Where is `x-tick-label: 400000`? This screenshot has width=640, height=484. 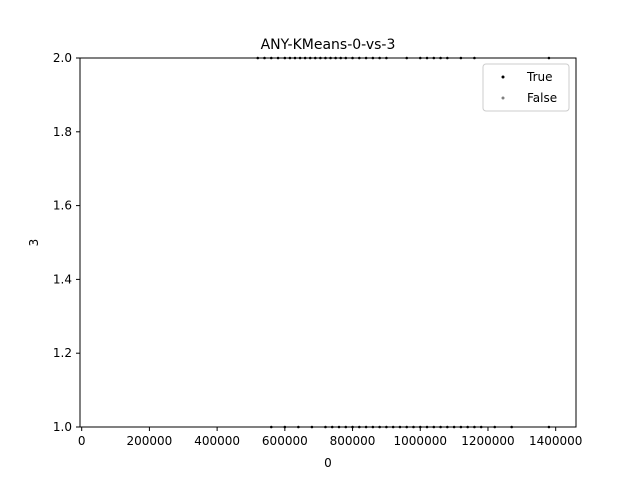 x-tick-label: 400000 is located at coordinates (217, 441).